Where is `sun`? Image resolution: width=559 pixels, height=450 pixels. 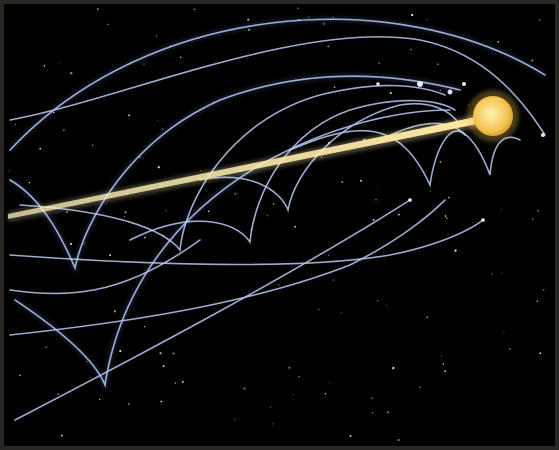 sun is located at coordinates (493, 116).